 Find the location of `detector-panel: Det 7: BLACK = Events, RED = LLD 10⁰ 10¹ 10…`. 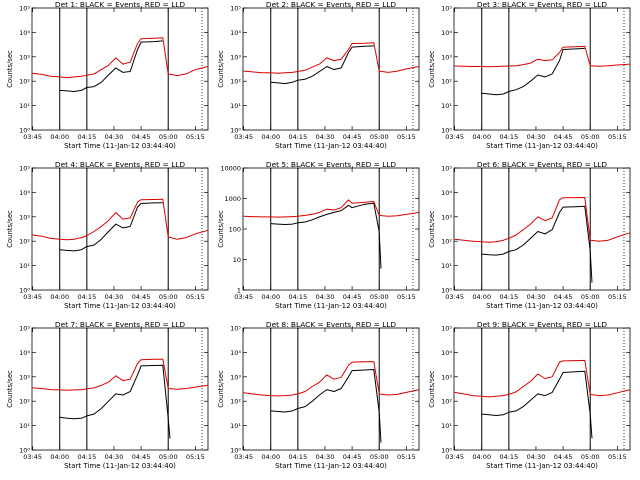

detector-panel: Det 7: BLACK = Events, RED = LLD 10⁰ 10¹ 10… is located at coordinates (107, 395).